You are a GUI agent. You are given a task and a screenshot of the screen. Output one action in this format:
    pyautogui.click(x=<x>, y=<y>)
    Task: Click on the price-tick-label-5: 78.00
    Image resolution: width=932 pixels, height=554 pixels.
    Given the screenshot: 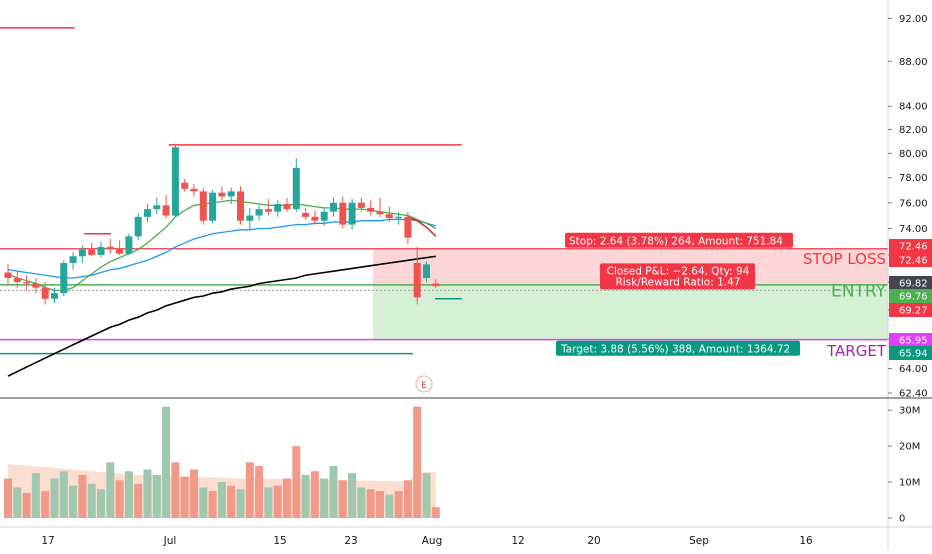 What is the action you would take?
    pyautogui.click(x=913, y=178)
    